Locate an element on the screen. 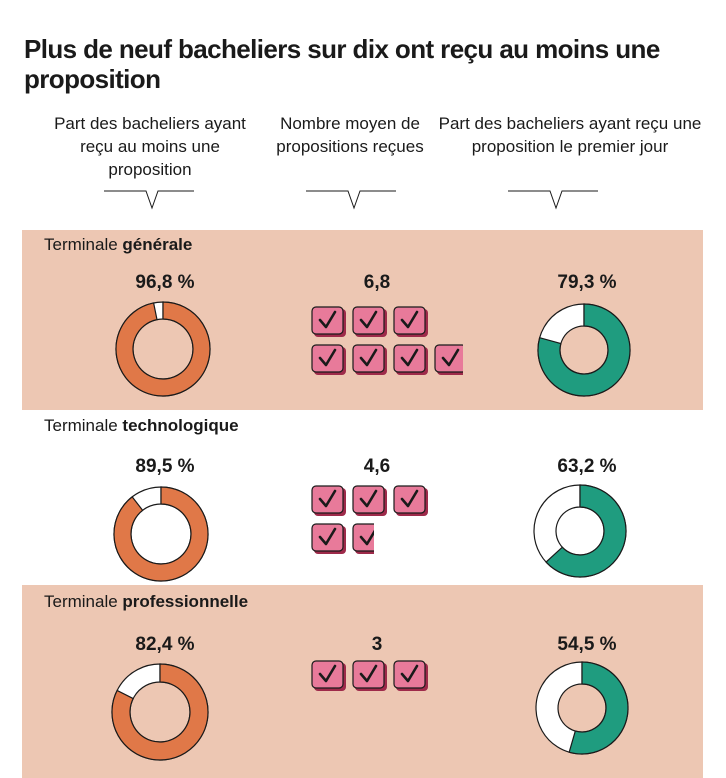 The image size is (726, 778). donut-first-generale-segment is located at coordinates (584, 350).